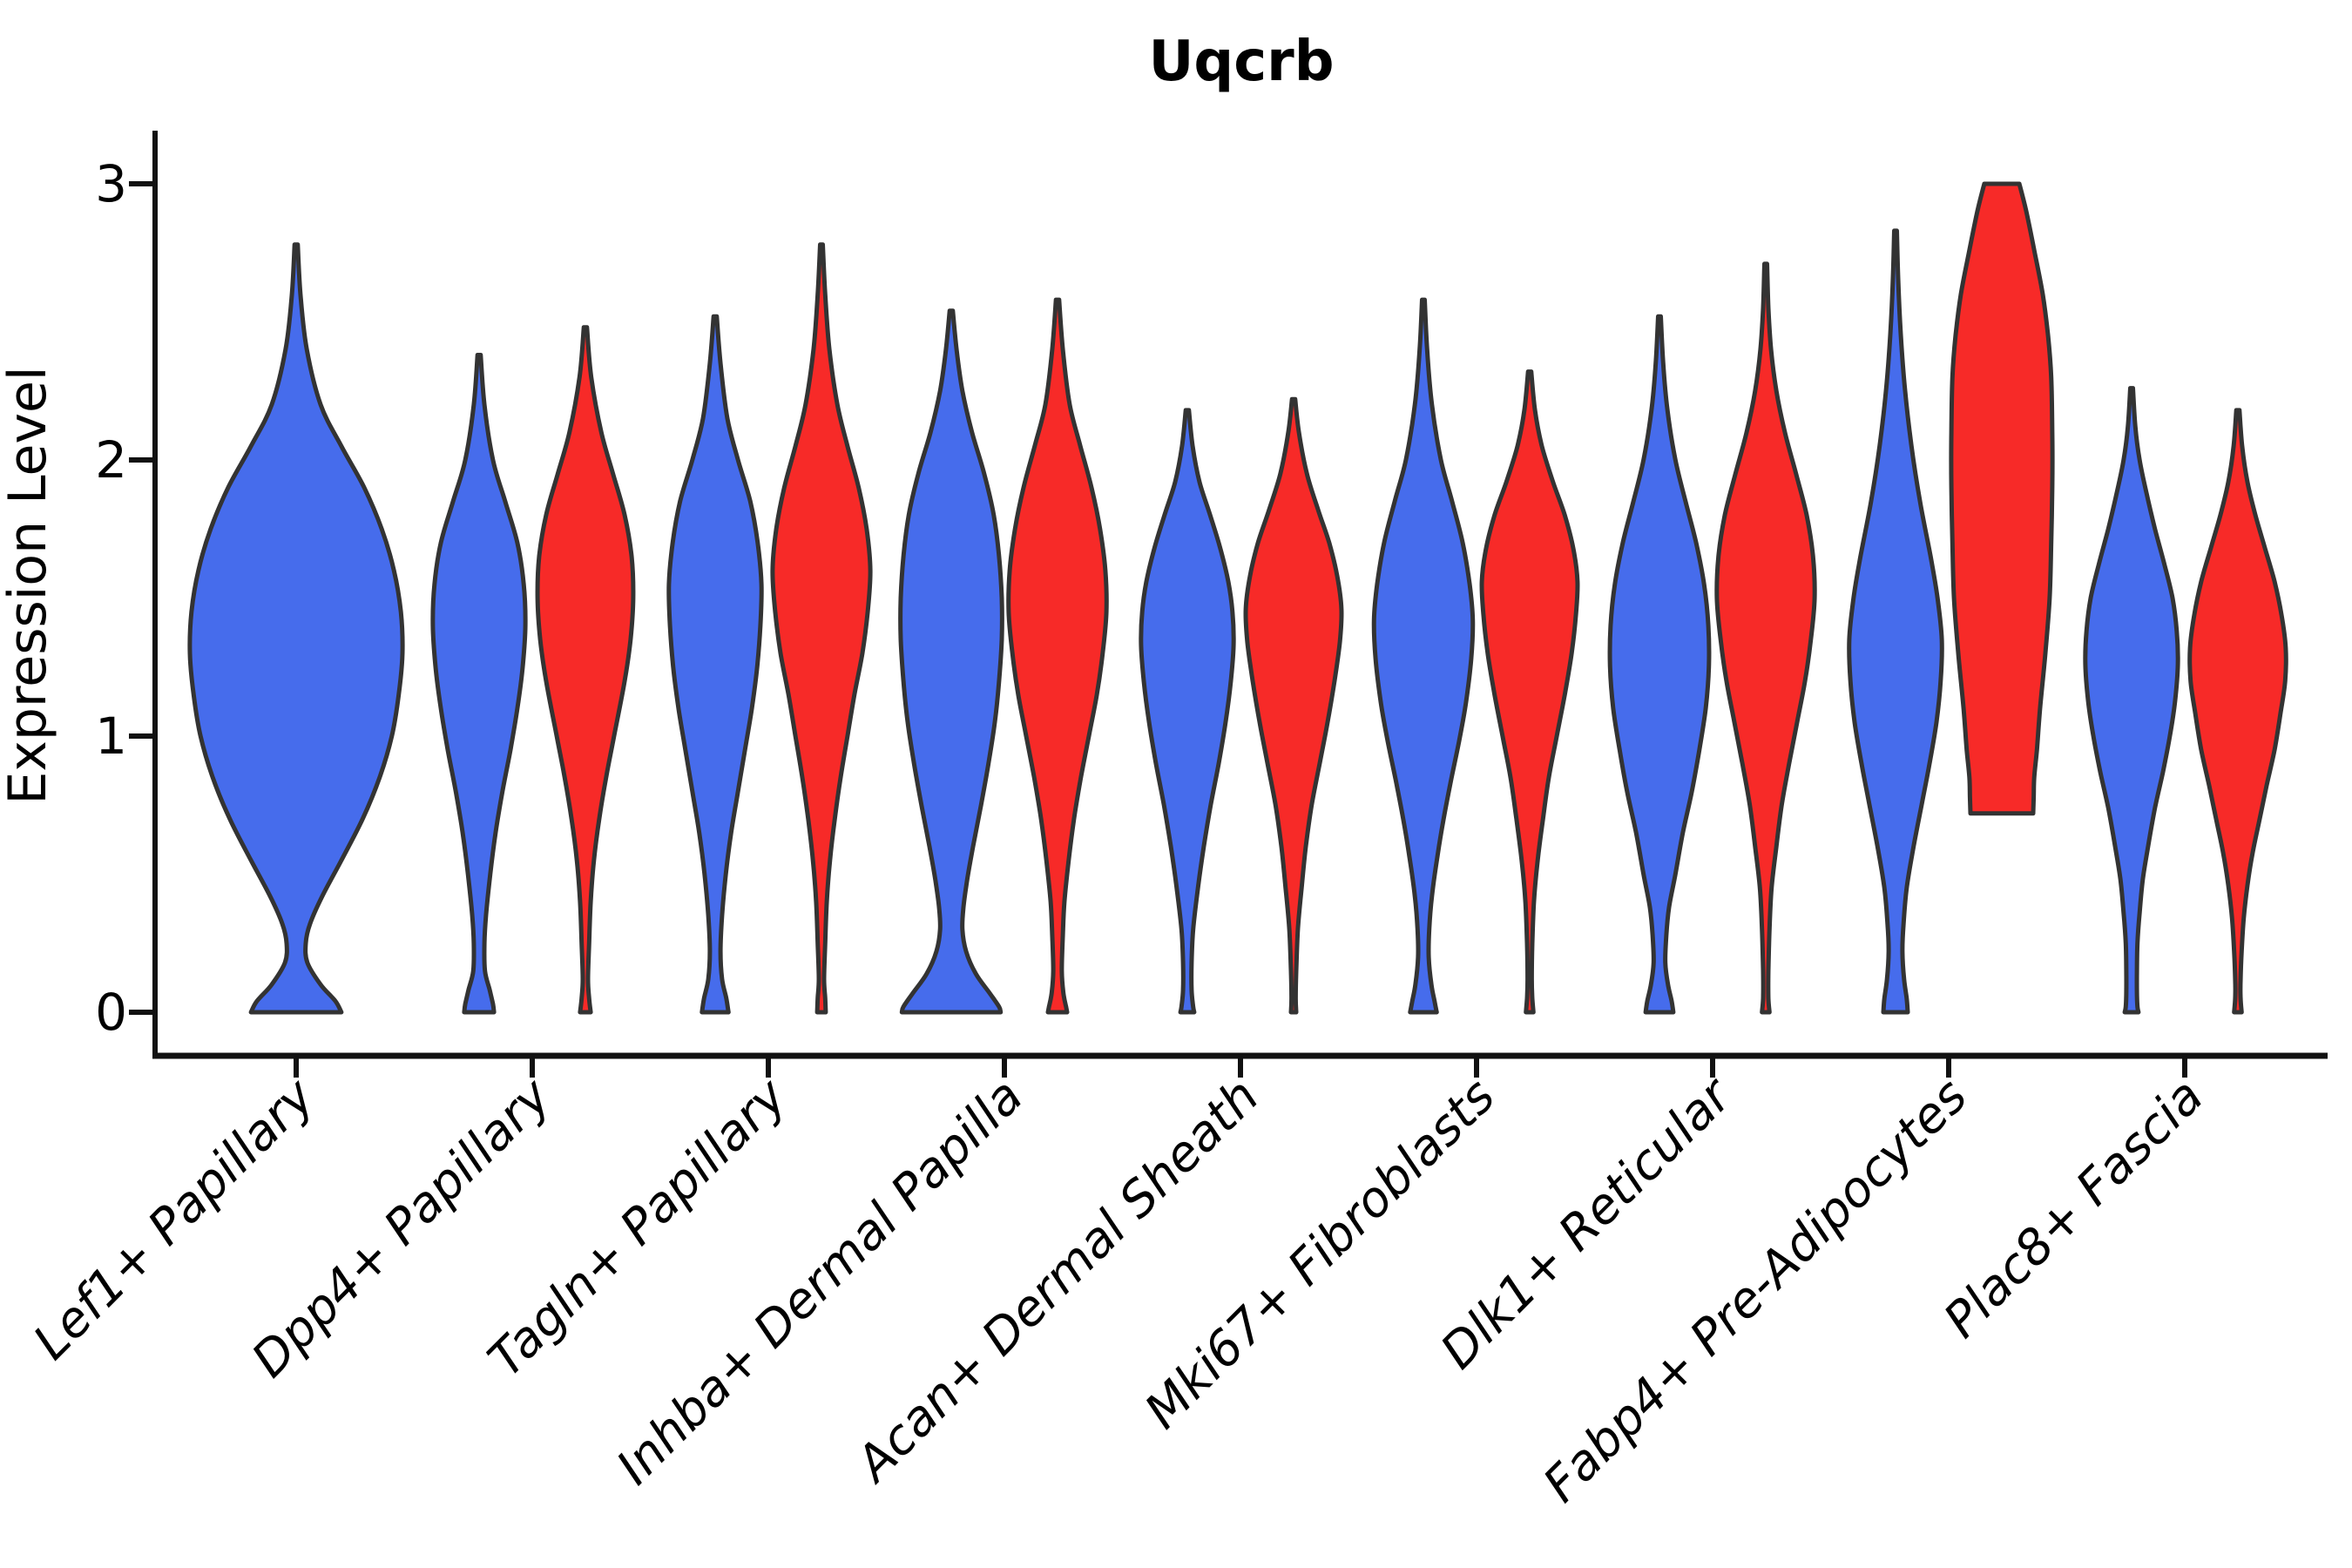  Describe the element at coordinates (29, 585) in the screenshot. I see `y-axis-label: Expression Level` at that location.